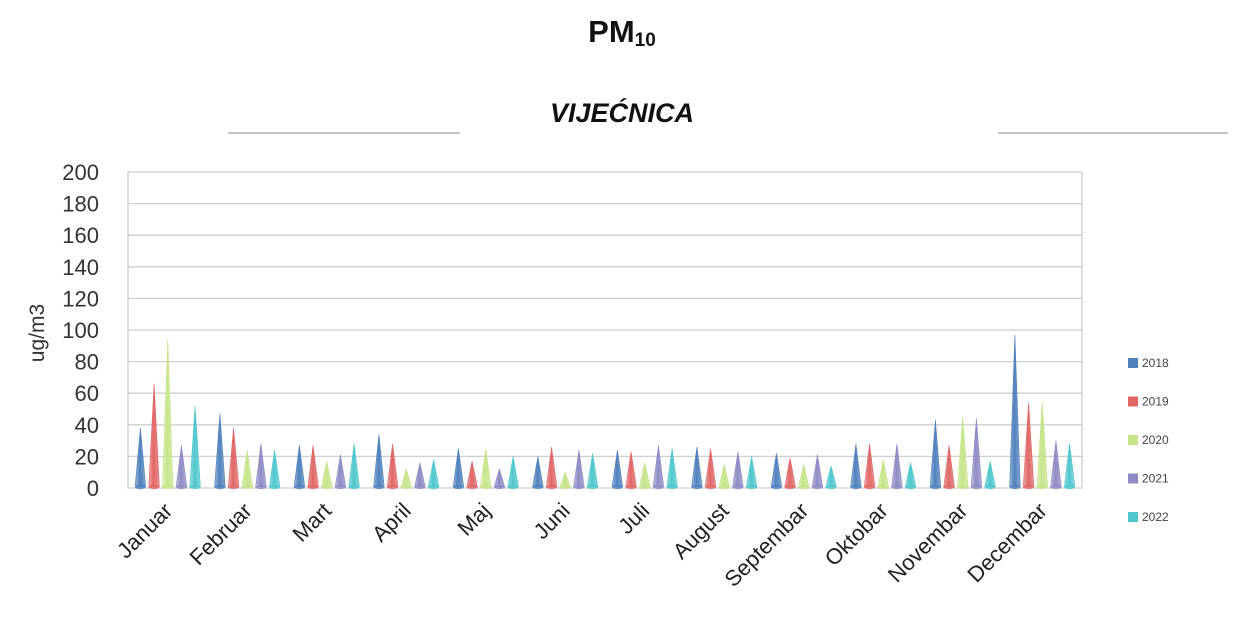 The width and height of the screenshot is (1244, 644). I want to click on bar-base-2021-Februar, so click(261, 487).